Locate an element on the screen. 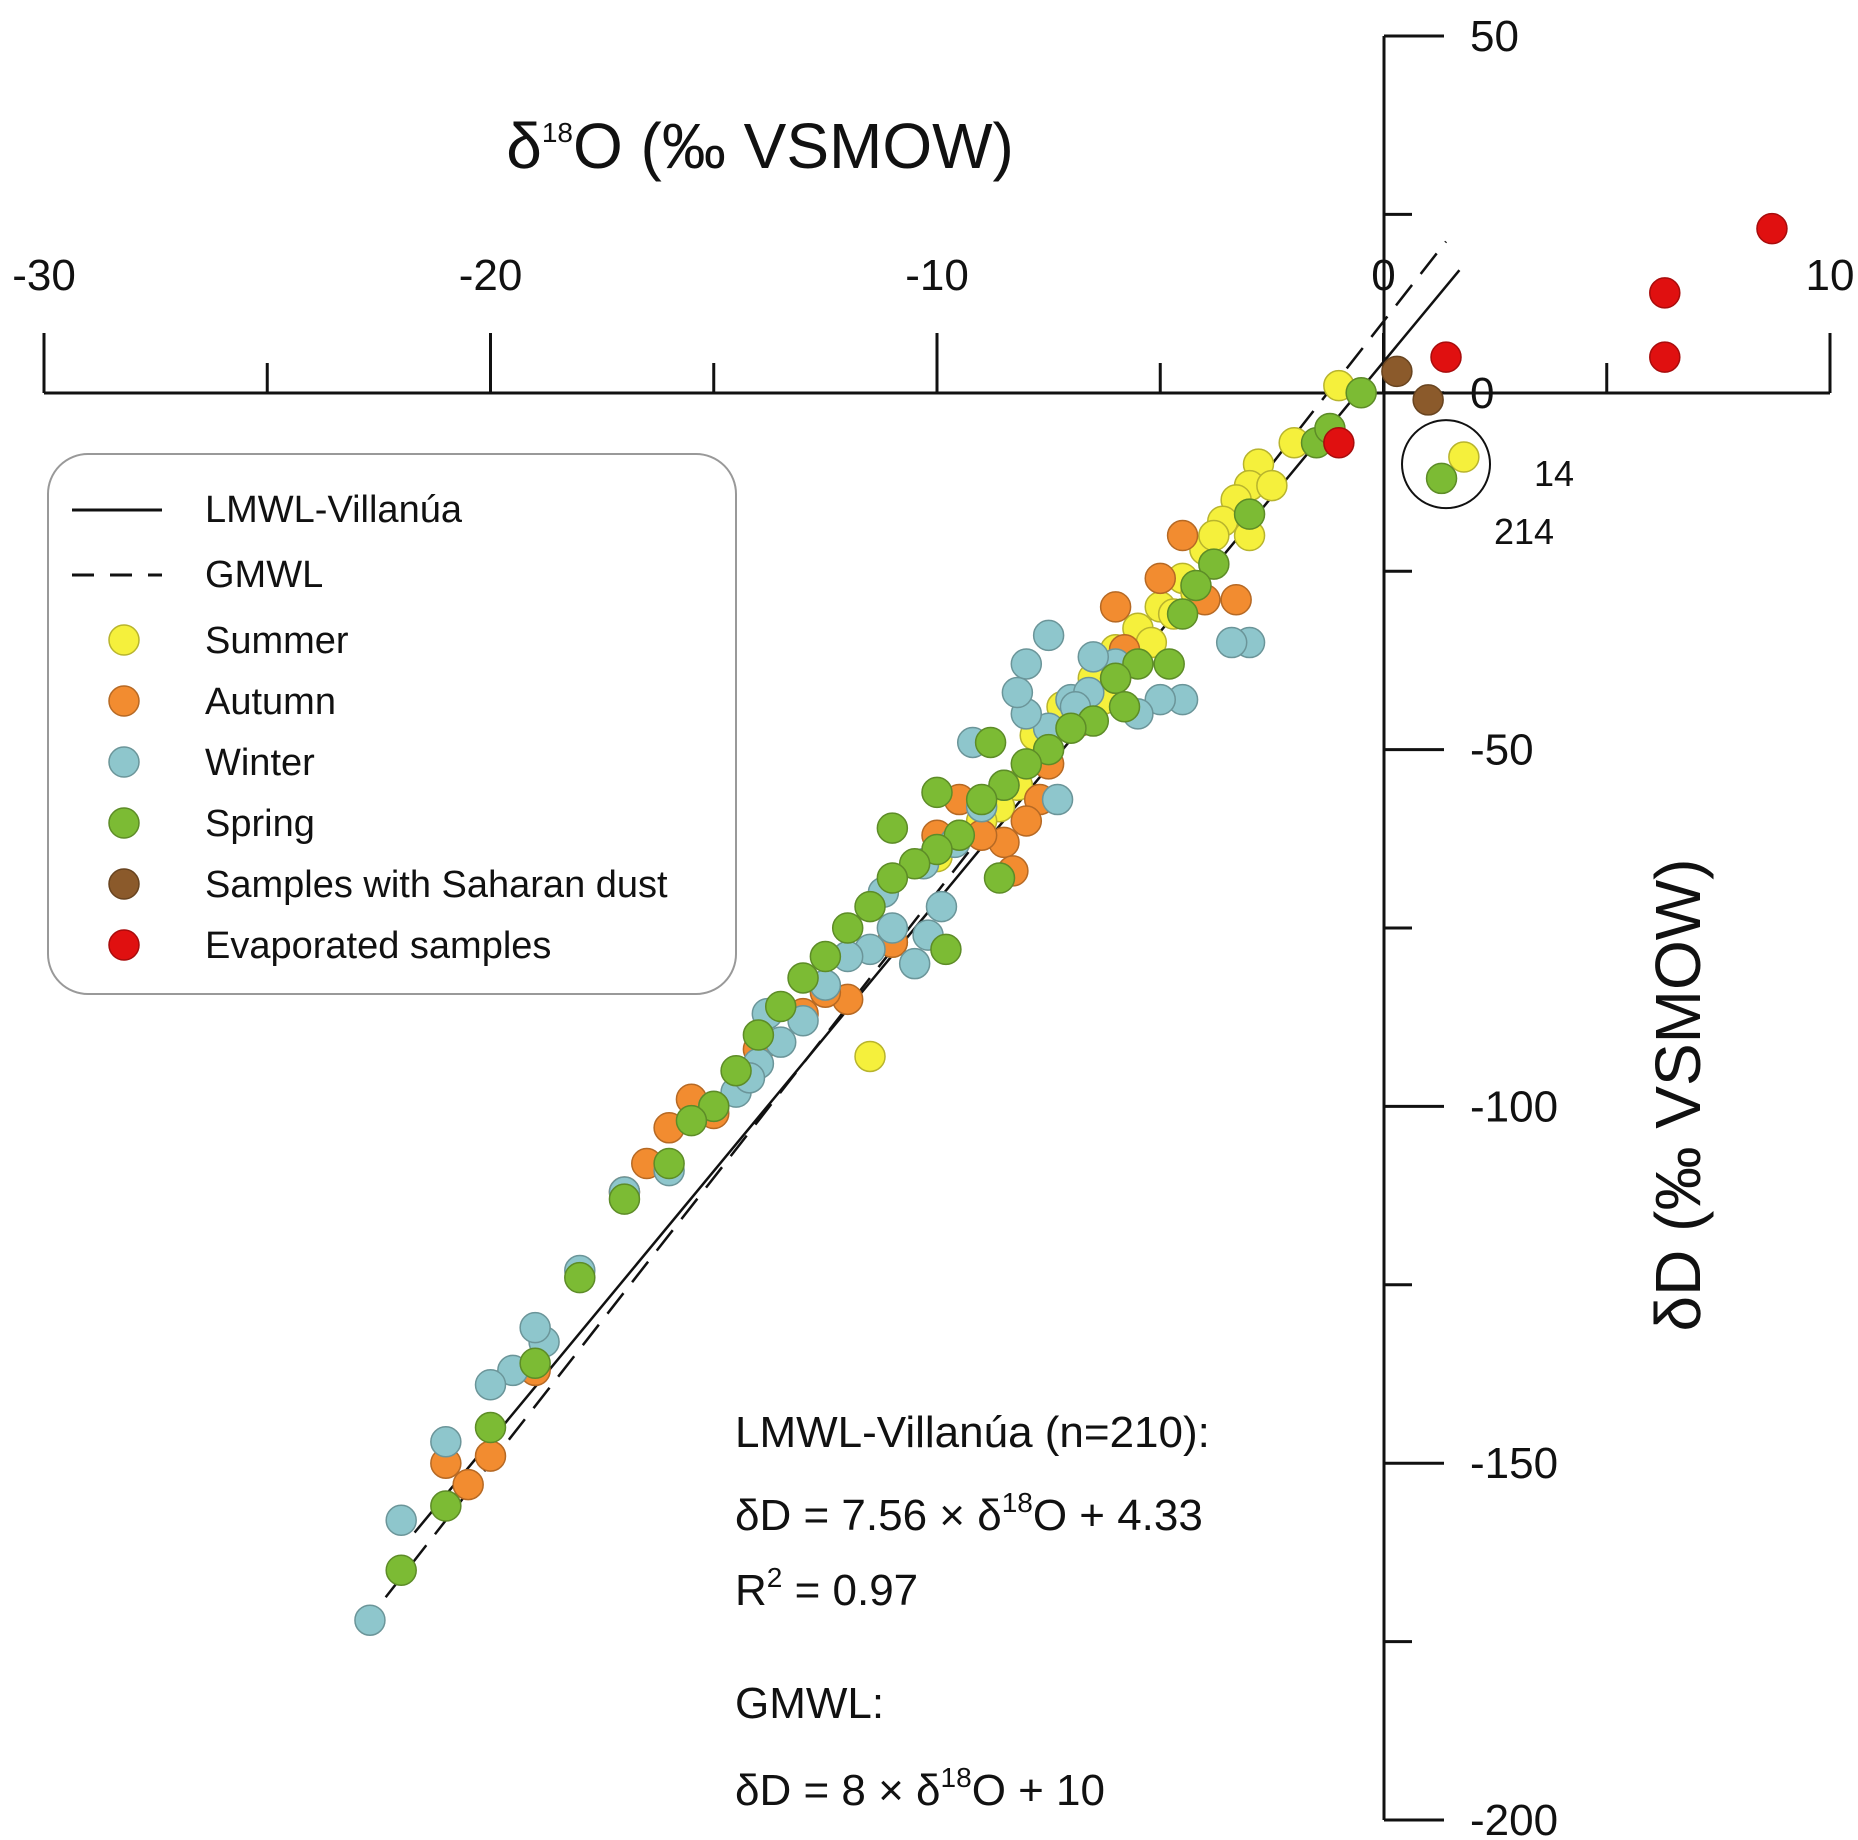  y-tick-label: 50 is located at coordinates (1494, 36).